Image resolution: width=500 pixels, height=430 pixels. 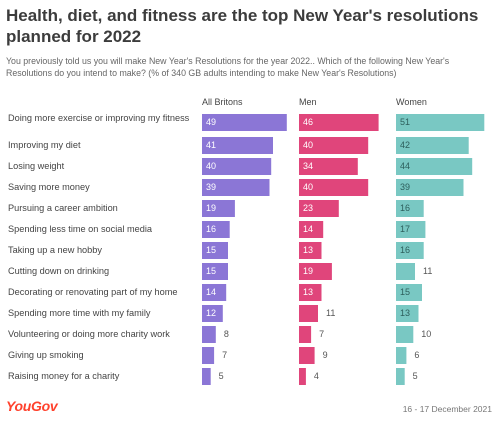 I want to click on bar-series2-row6, so click(x=410, y=250).